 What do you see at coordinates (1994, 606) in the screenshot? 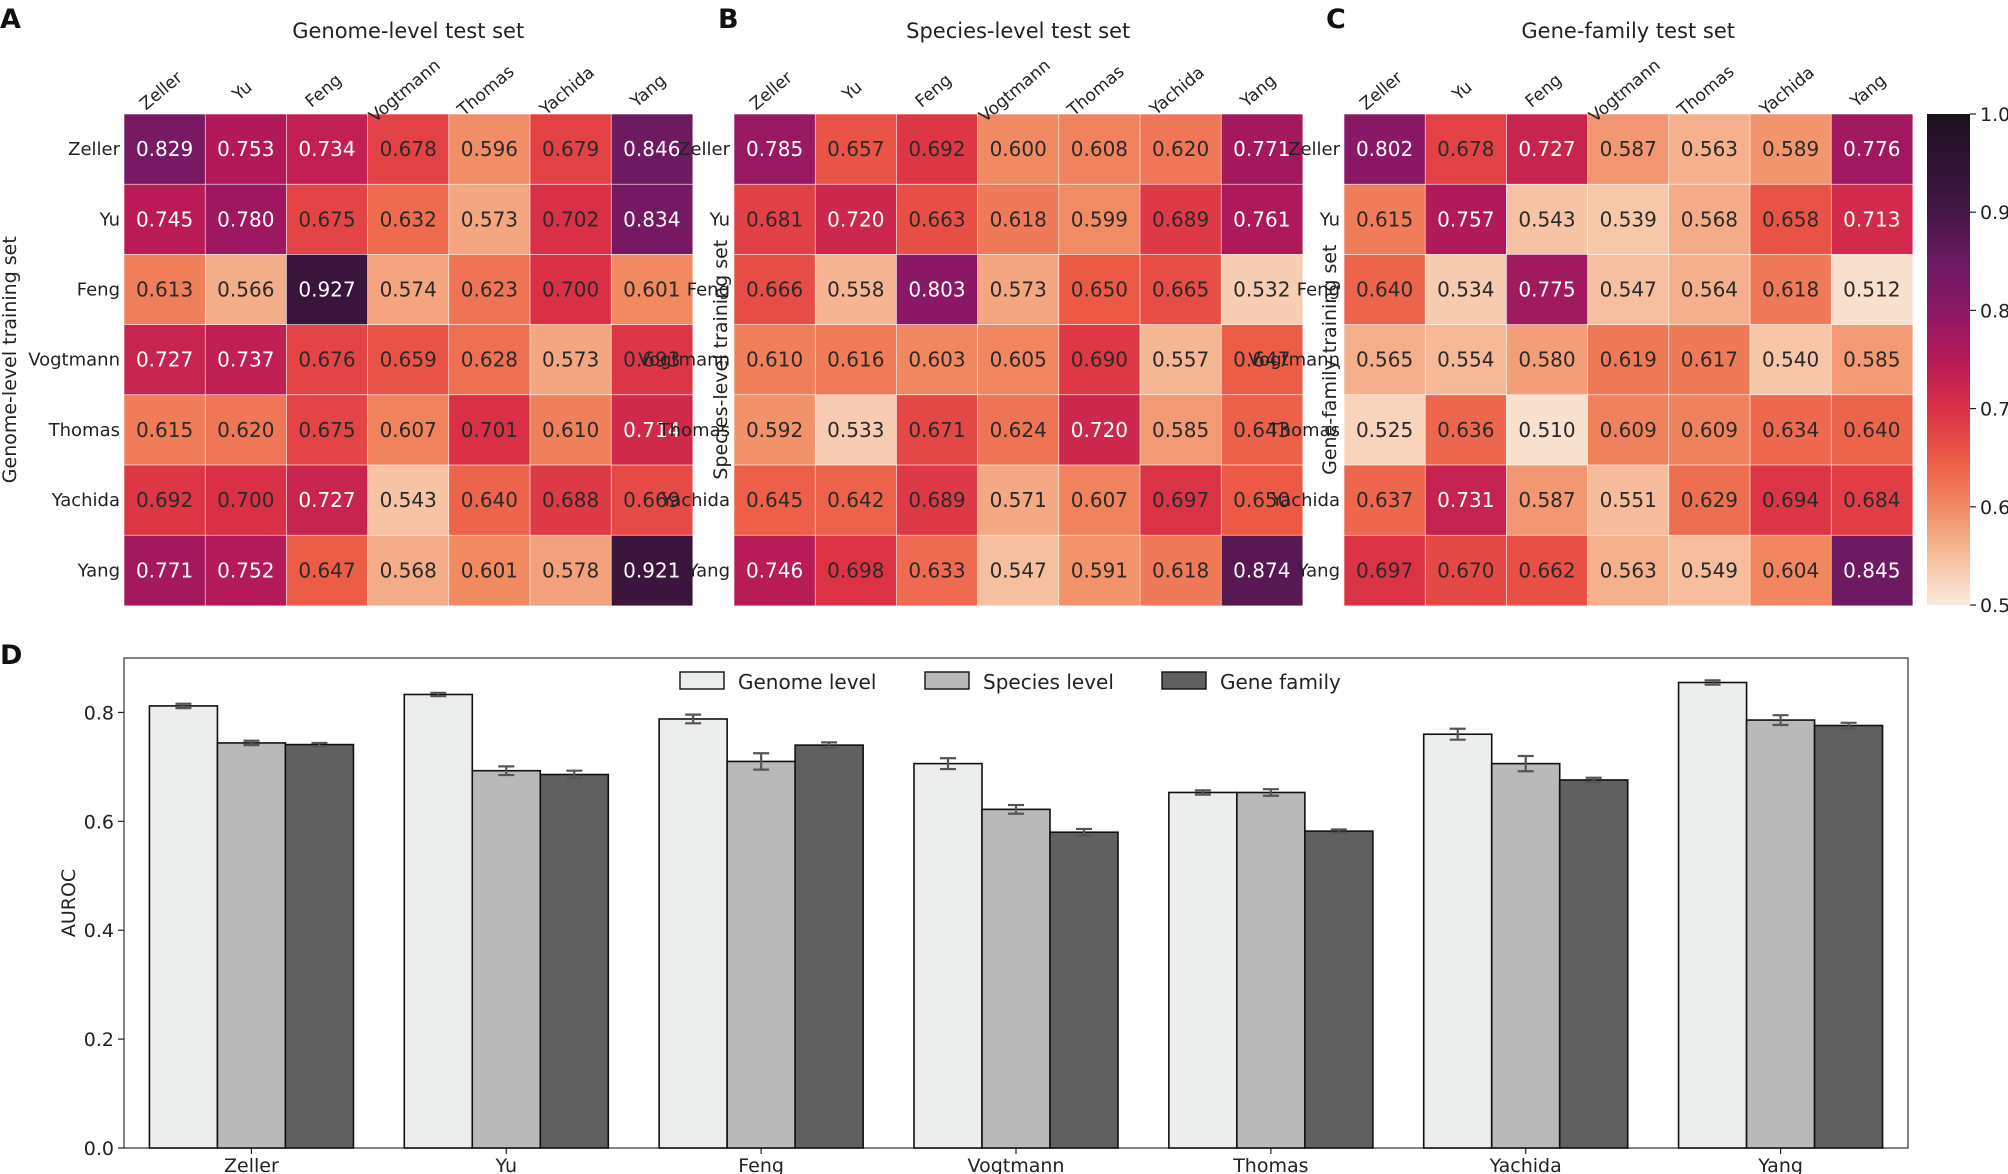
I see `colorbar-tick-label: 0.5` at bounding box center [1994, 606].